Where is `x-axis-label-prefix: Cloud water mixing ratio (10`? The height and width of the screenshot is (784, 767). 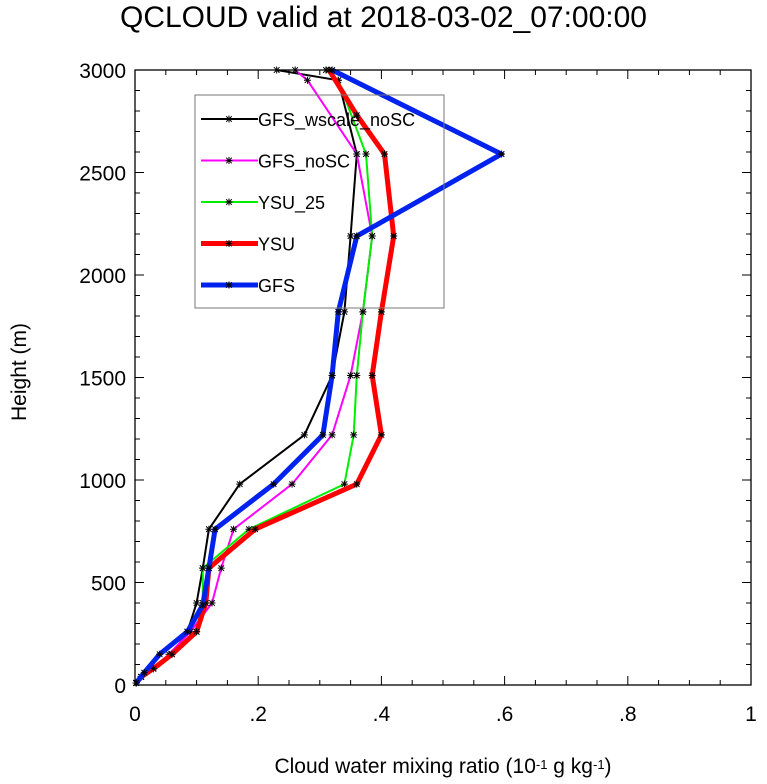 x-axis-label-prefix: Cloud water mixing ratio (10 is located at coordinates (405, 766).